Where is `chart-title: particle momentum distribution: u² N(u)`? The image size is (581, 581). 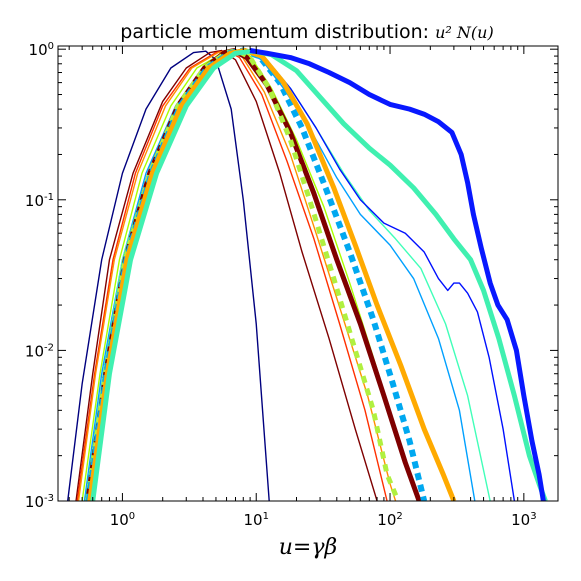
chart-title: particle momentum distribution: u² N(u) is located at coordinates (306, 32).